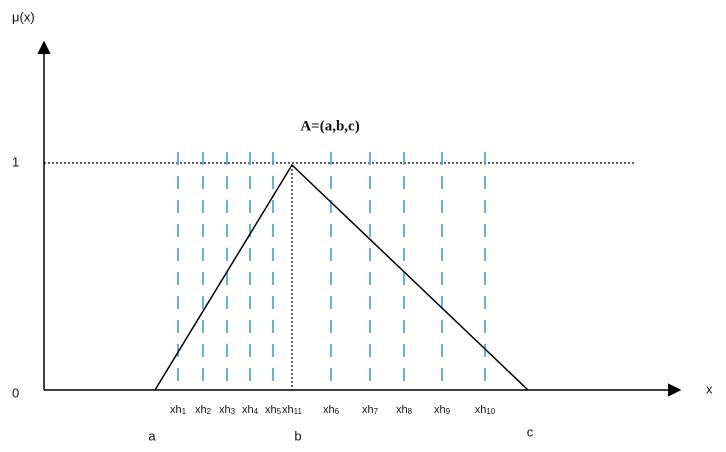 The height and width of the screenshot is (452, 726). What do you see at coordinates (209, 411) in the screenshot?
I see `xh-sub: 2` at bounding box center [209, 411].